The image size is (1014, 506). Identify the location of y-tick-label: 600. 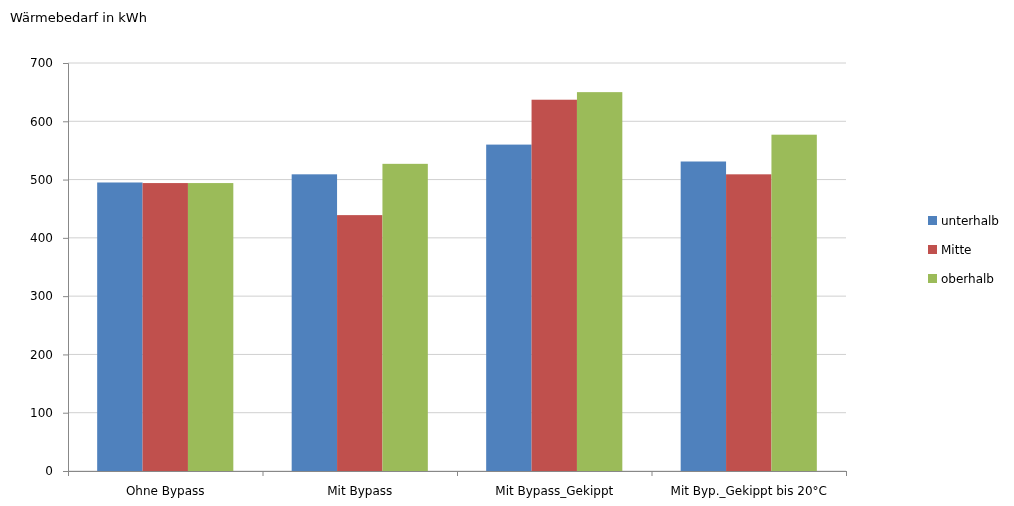
(41, 121).